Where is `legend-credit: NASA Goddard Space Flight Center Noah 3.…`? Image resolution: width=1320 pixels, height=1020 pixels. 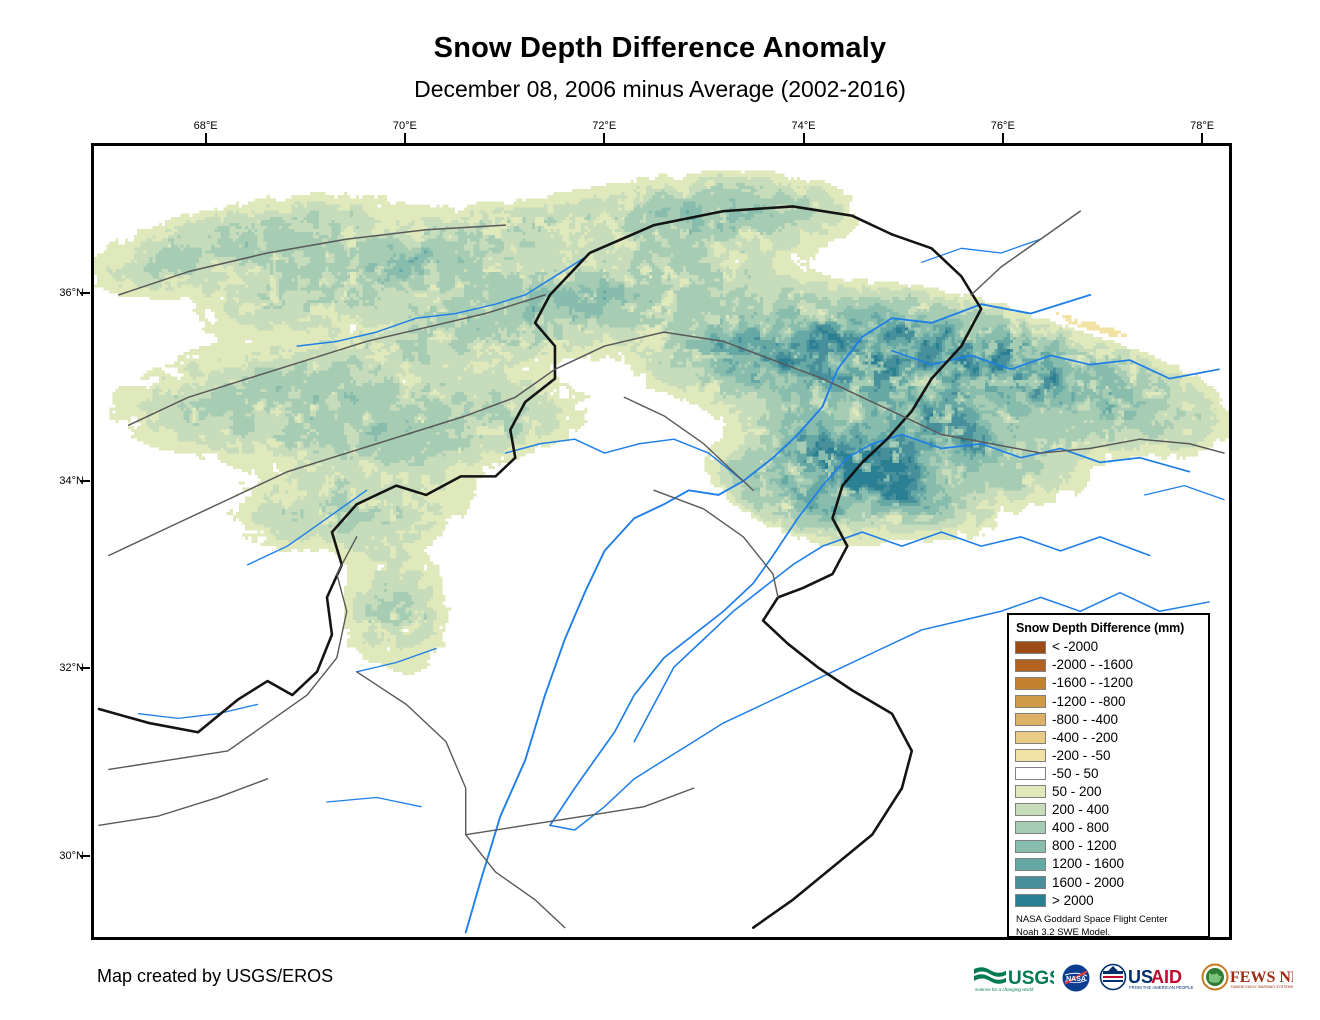
legend-credit: NASA Goddard Space Flight Center Noah 3.… is located at coordinates (1109, 926).